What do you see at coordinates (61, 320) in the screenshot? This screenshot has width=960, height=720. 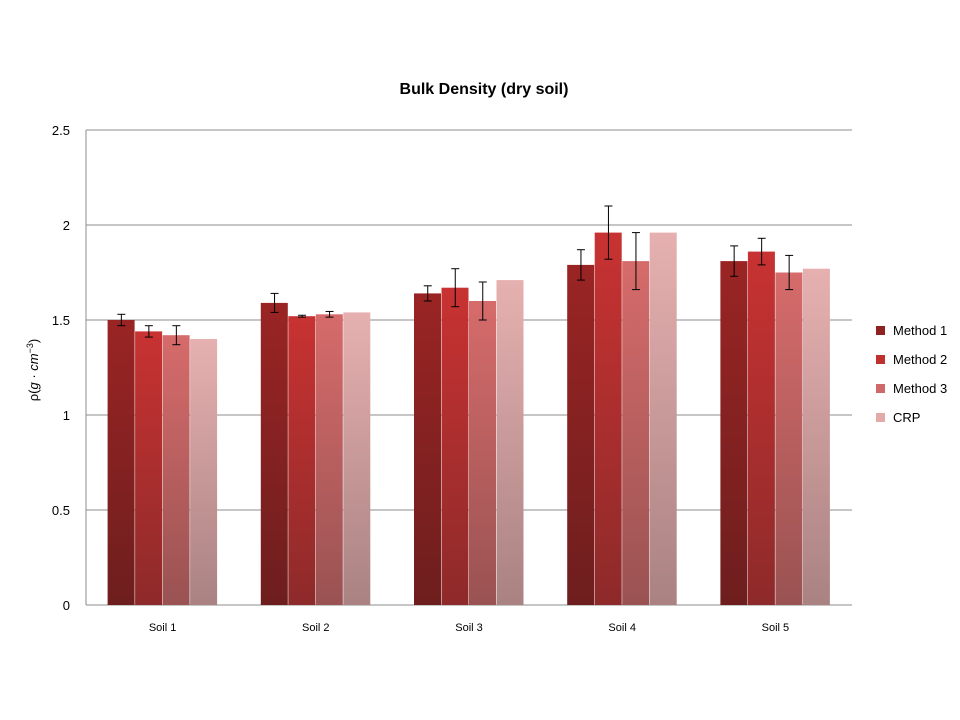 I see `y-tick-label: 1.5` at bounding box center [61, 320].